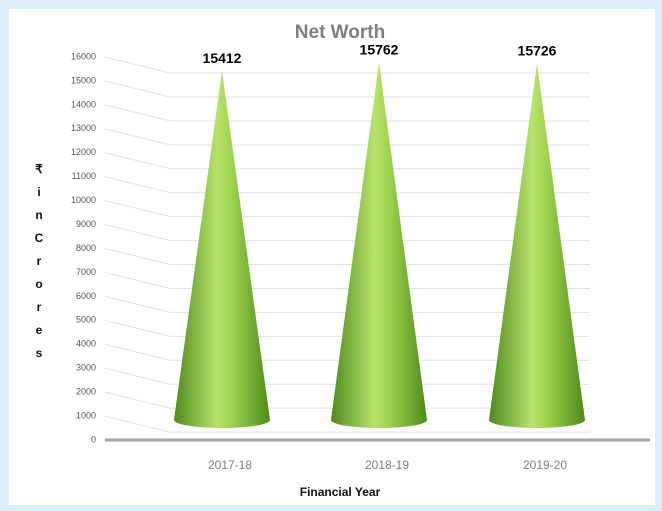  I want to click on y-tick-label: 14000, so click(83, 104).